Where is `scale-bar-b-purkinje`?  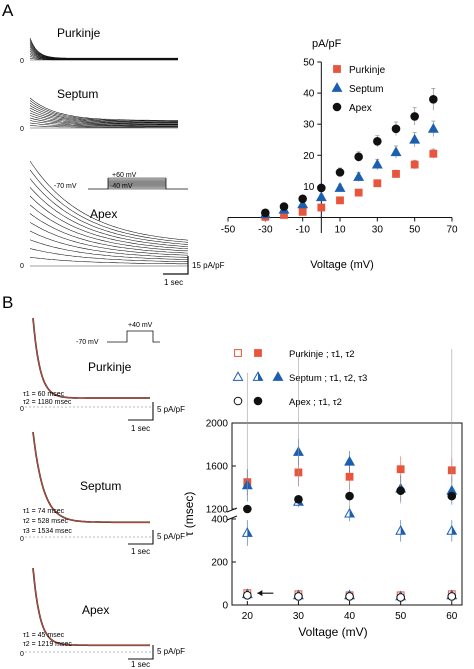 scale-bar-b-purkinje is located at coordinates (141, 411).